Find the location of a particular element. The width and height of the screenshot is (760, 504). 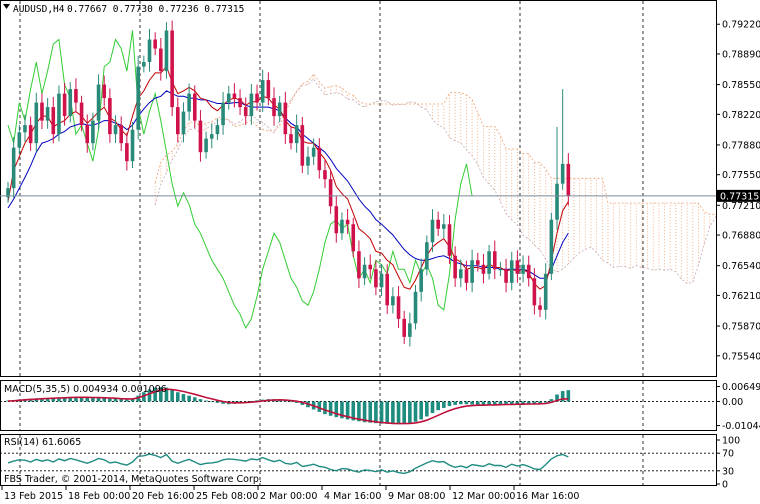

collapse-arrow-icon is located at coordinates (6, 6).